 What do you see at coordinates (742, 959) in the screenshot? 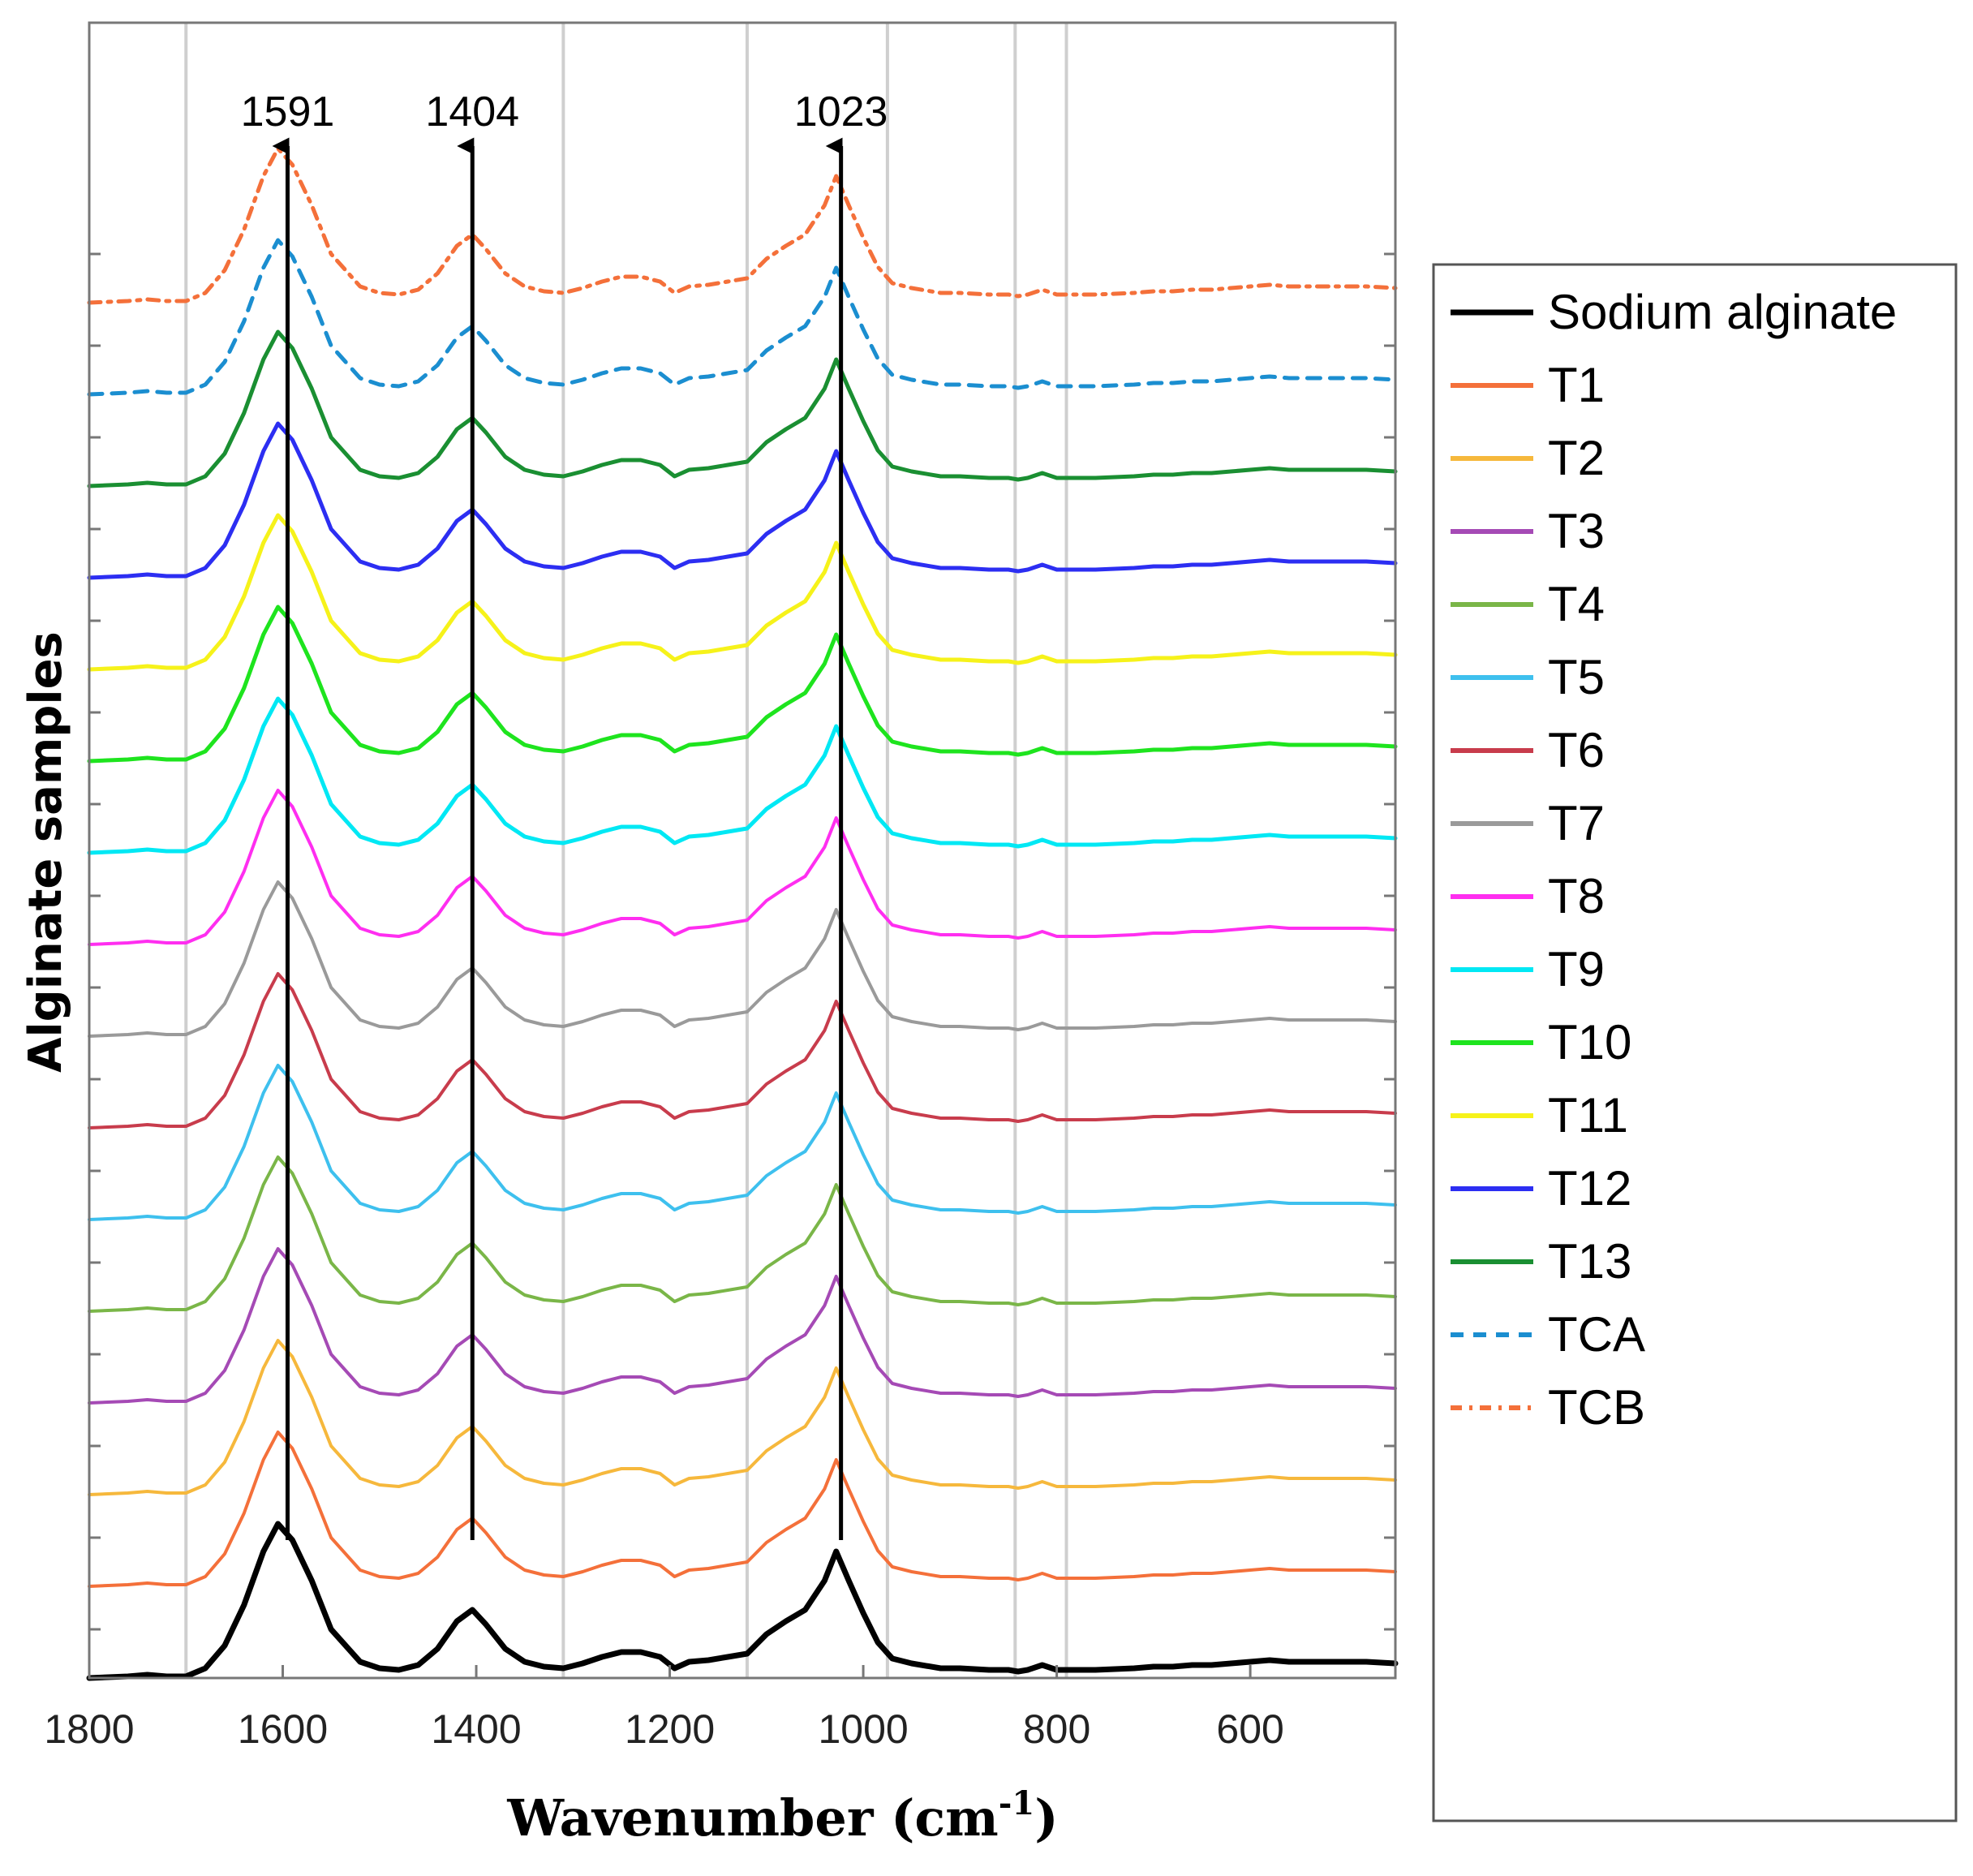
I see `series-line-t7` at bounding box center [742, 959].